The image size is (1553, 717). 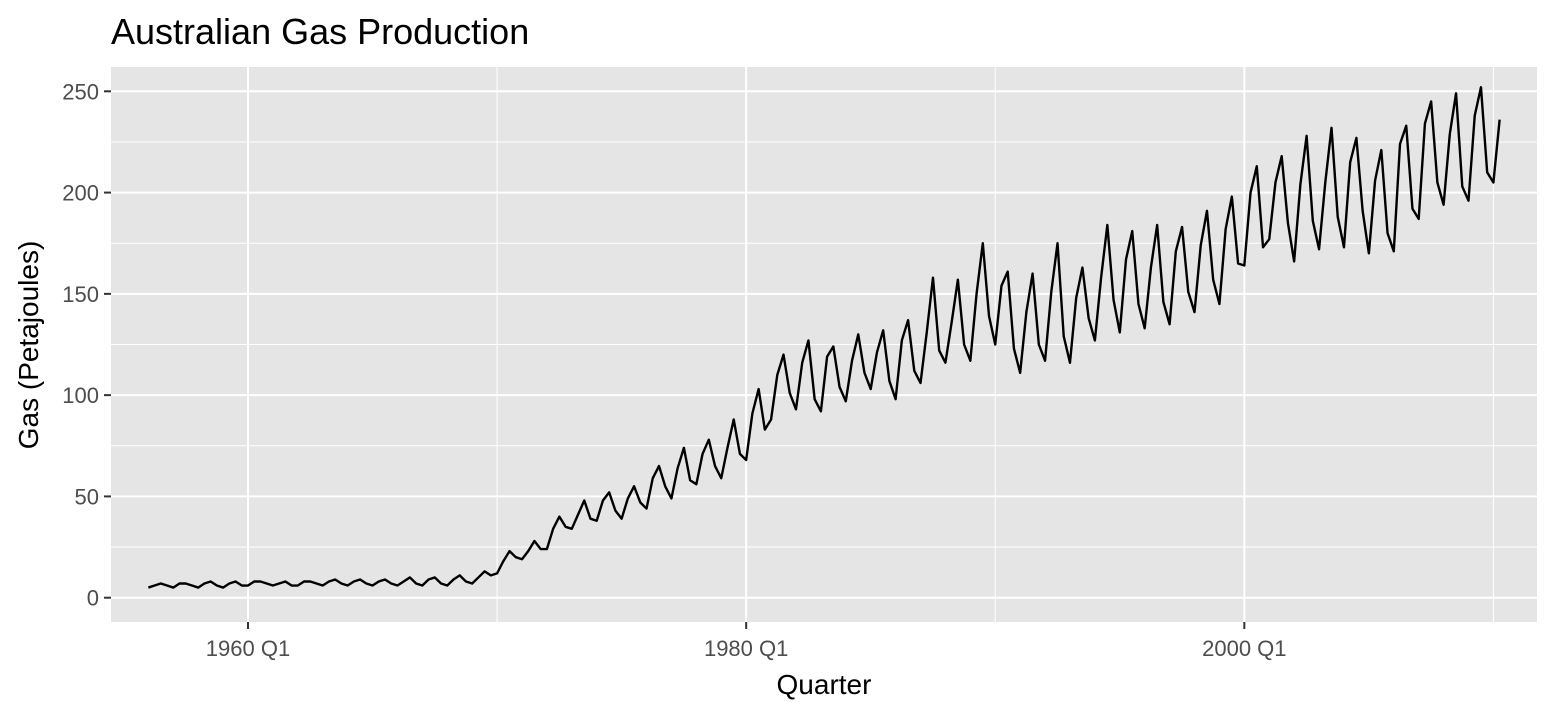 I want to click on y-tick-label: 200, so click(x=80, y=193).